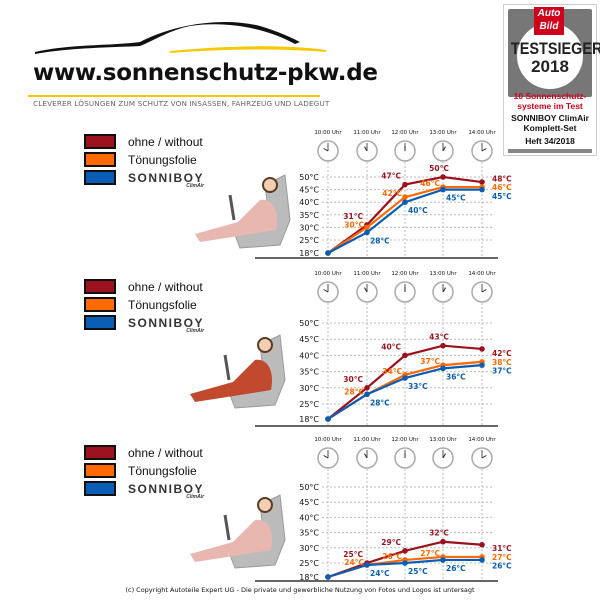  Describe the element at coordinates (205, 73) in the screenshot. I see `site-url: www.sonnenschutz-pkw.de` at that location.